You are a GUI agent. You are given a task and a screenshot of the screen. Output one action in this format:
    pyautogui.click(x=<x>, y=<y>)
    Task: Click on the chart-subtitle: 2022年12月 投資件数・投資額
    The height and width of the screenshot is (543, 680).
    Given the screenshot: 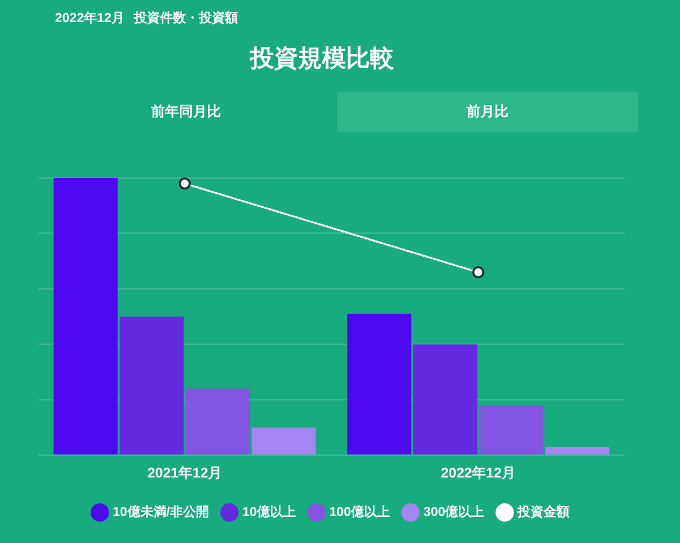 What is the action you would take?
    pyautogui.click(x=146, y=18)
    